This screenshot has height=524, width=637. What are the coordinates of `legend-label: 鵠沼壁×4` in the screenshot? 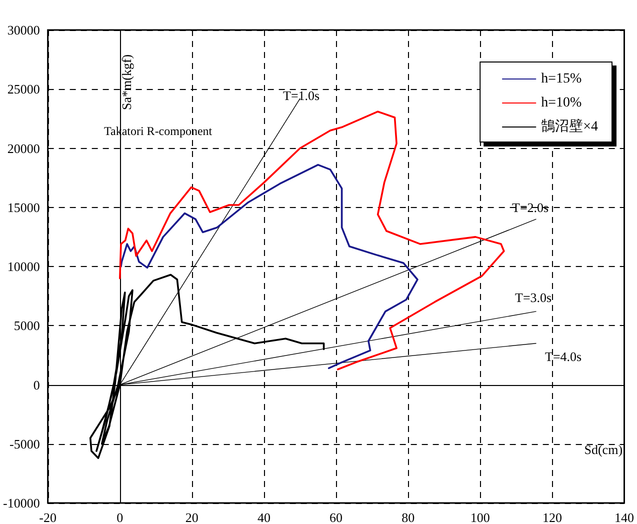 It's located at (569, 126).